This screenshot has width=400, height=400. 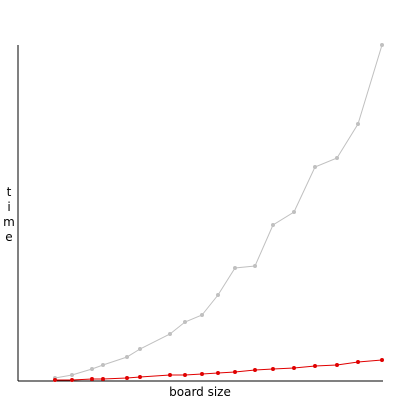 What do you see at coordinates (219, 370) in the screenshot?
I see `series-line` at bounding box center [219, 370].